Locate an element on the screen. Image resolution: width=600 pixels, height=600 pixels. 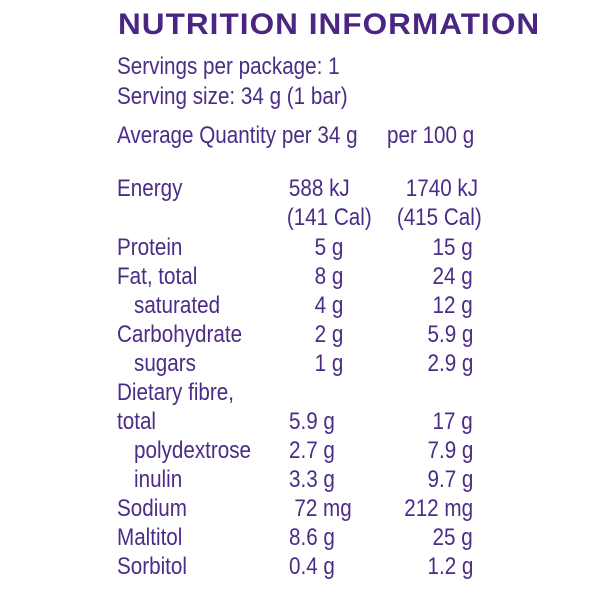
row-maltitol: Maltitol 8.6 g 25 g is located at coordinates (300, 537).